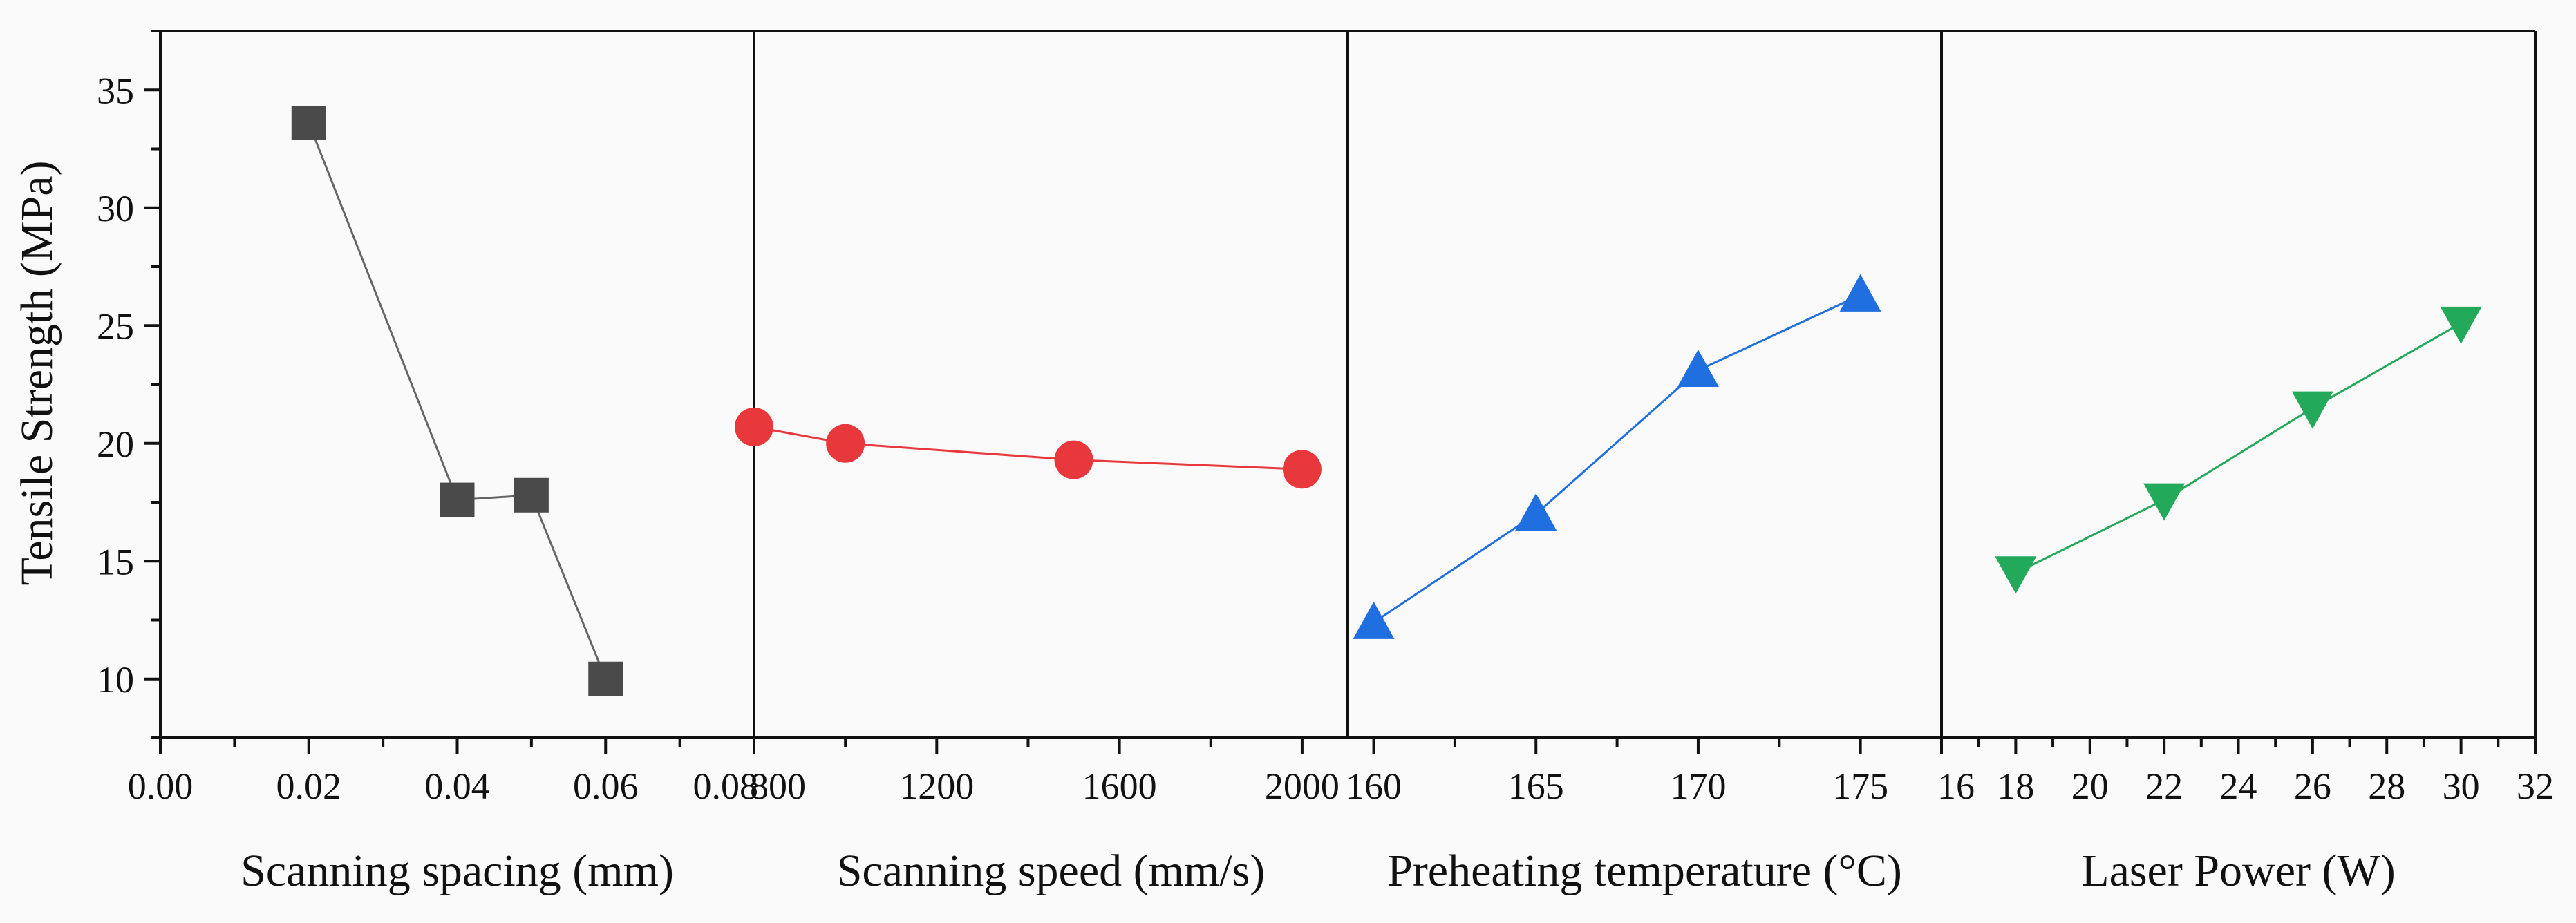 This screenshot has height=923, width=2576. Describe the element at coordinates (1119, 786) in the screenshot. I see `x-tick-label: 1600` at that location.